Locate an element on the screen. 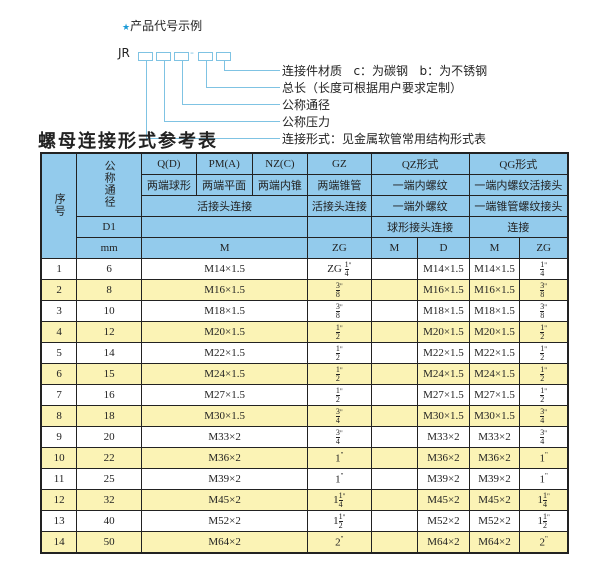 The width and height of the screenshot is (600, 567). cell-no: 3 is located at coordinates (59, 311).